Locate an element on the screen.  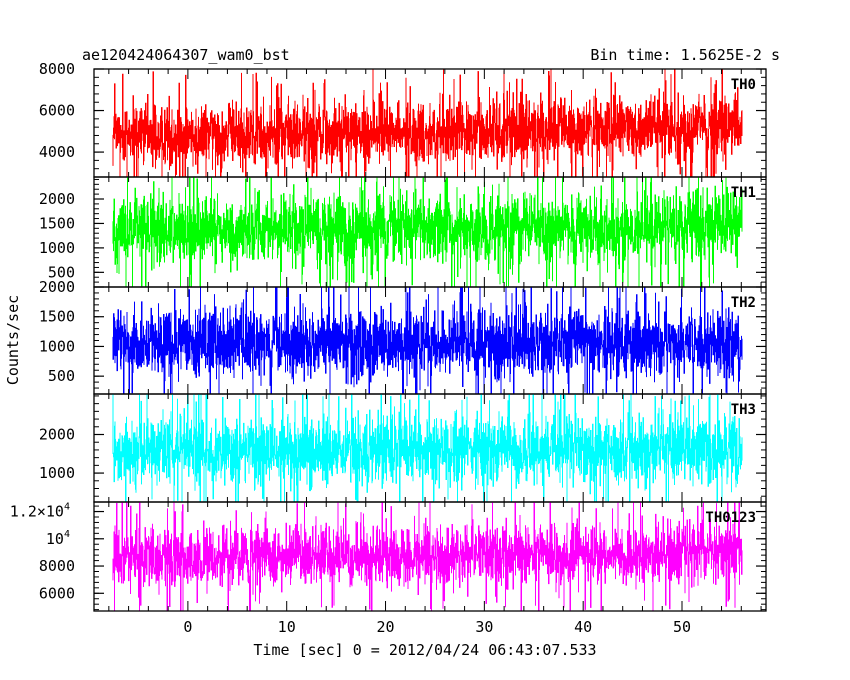
panel-label-th0123: TH0123 is located at coordinates (730, 518).